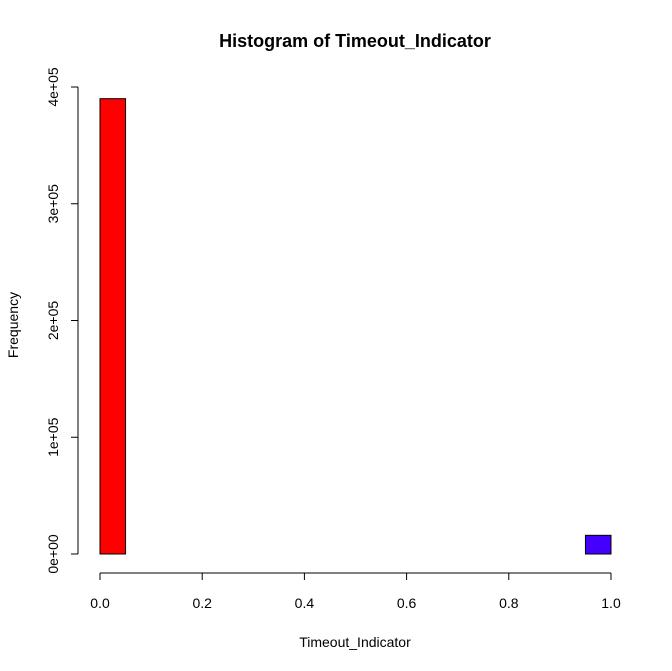 This screenshot has width=672, height=671. What do you see at coordinates (53, 321) in the screenshot?
I see `y-tick-label: 2e+05` at bounding box center [53, 321].